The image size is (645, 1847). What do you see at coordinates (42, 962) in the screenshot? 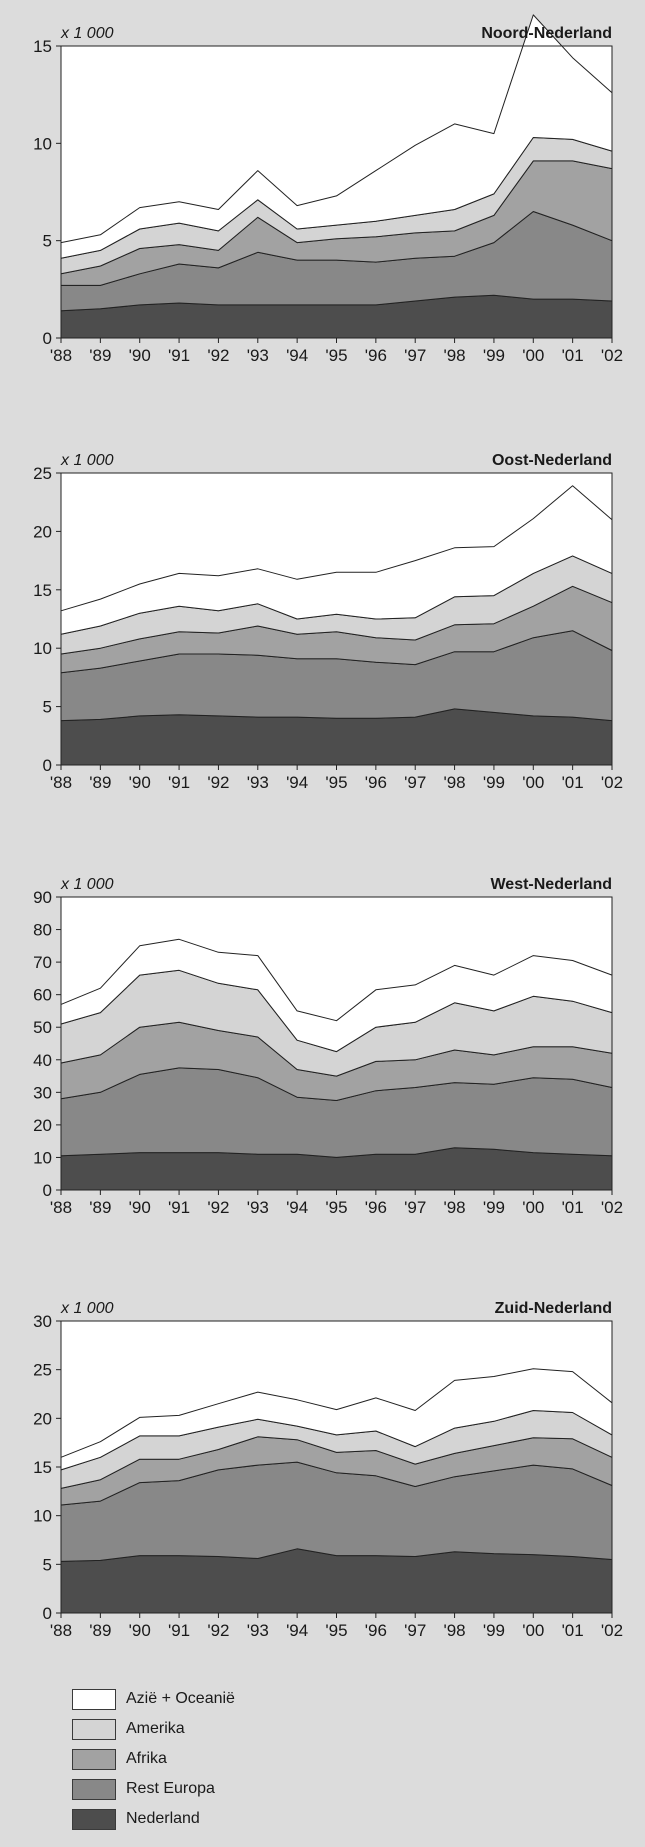
I see `y-tick-label: 70` at bounding box center [42, 962].